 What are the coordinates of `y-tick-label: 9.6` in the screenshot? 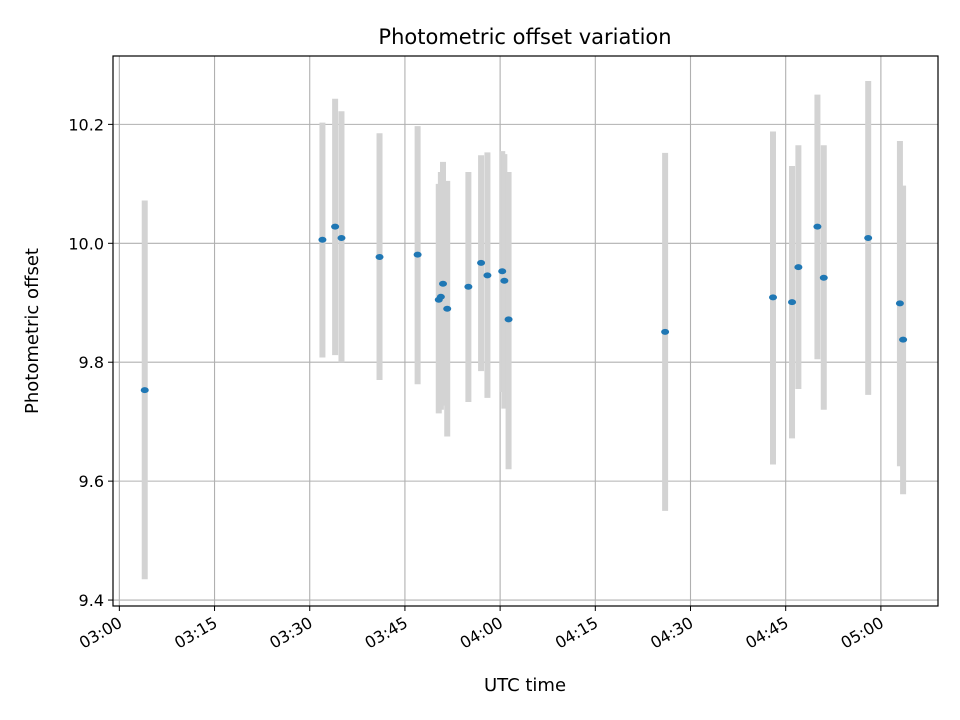 It's located at (91, 481).